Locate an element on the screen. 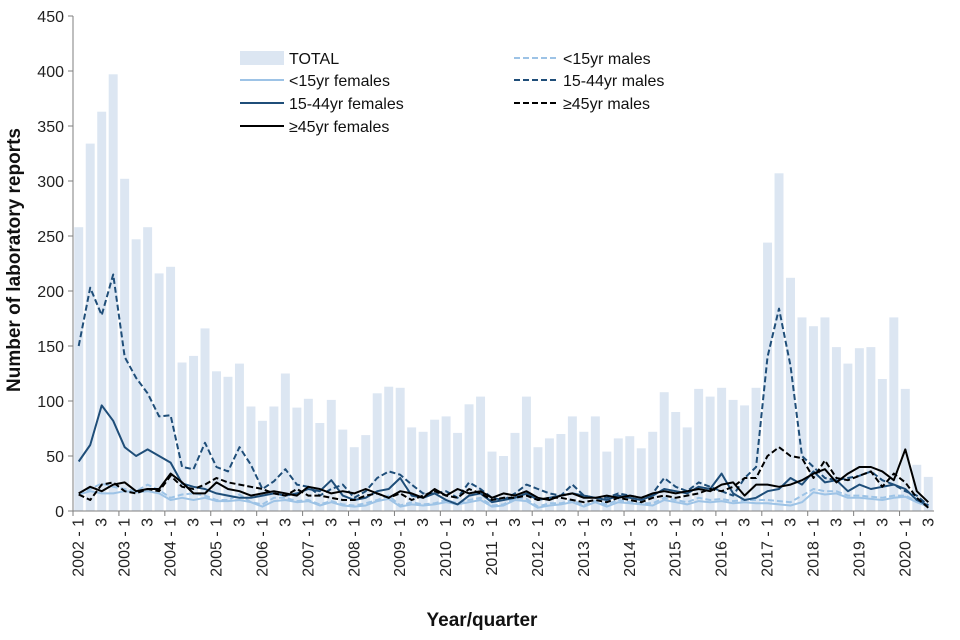  x-tick-label-year-3: 2005 - 1 is located at coordinates (217, 547).